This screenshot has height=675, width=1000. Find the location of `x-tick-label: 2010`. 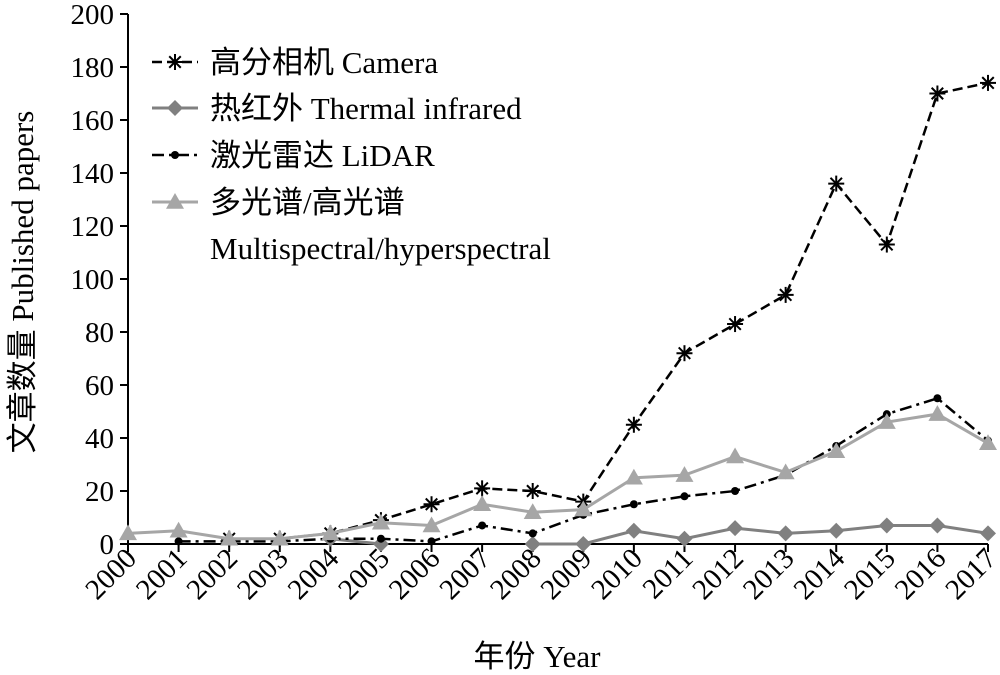

x-tick-label: 2010 is located at coordinates (617, 574).